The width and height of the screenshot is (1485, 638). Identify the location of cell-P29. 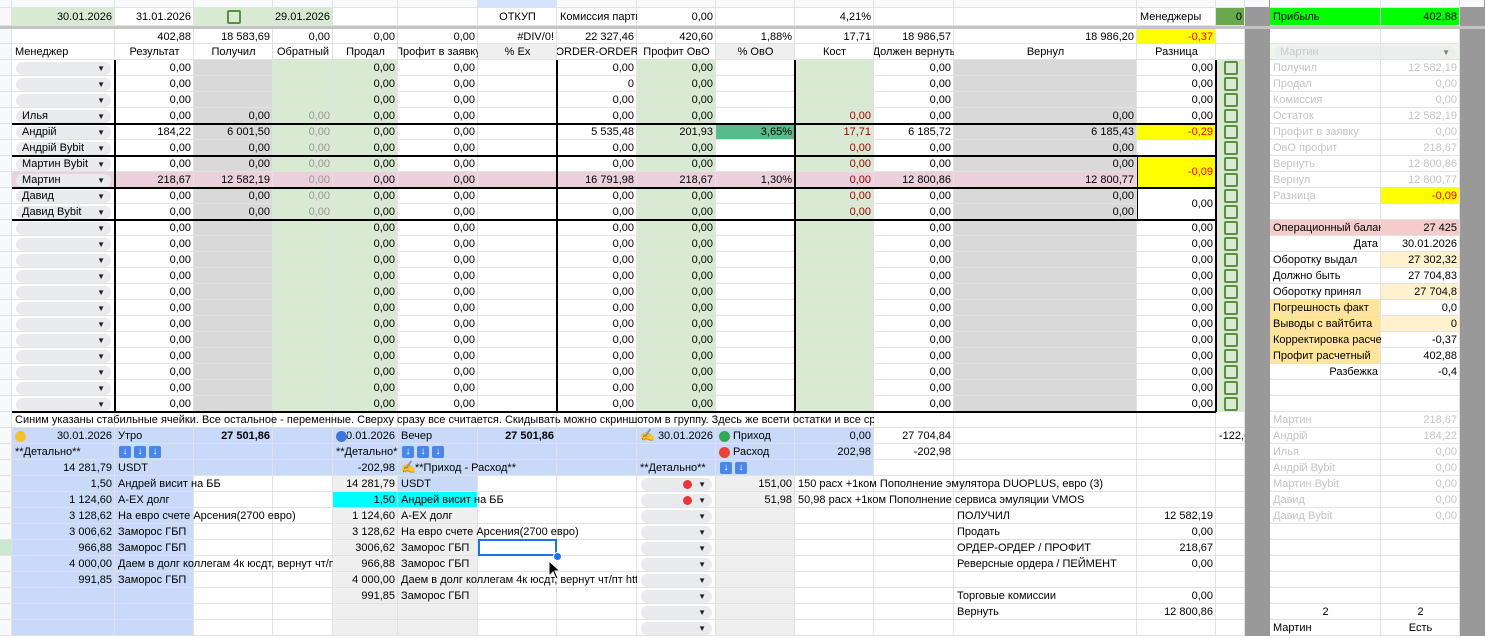
(1230, 468).